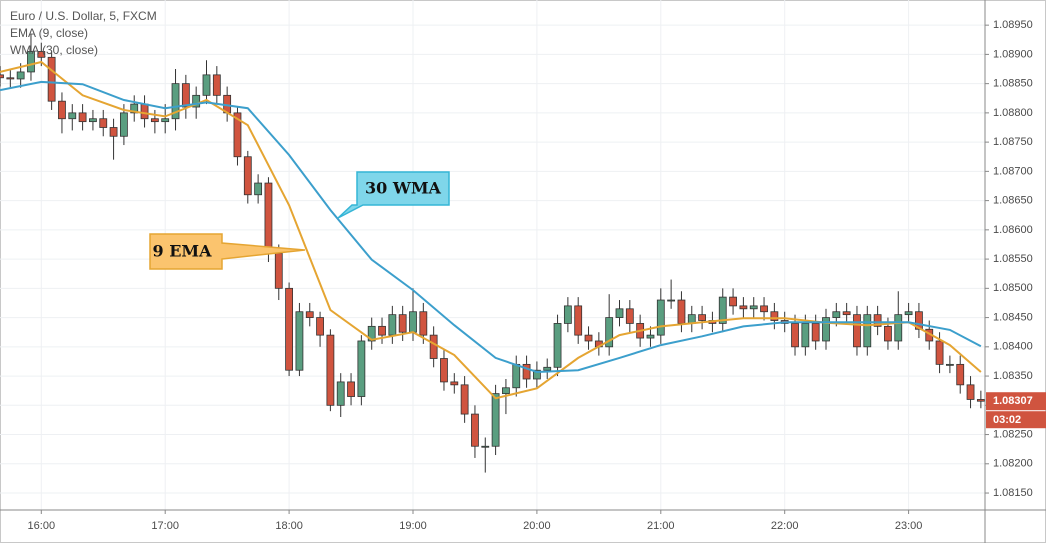 This screenshot has height=548, width=1046. Describe the element at coordinates (83, 16) in the screenshot. I see `legend-title: Euro / U.S. Dollar, 5, FXCM` at that location.